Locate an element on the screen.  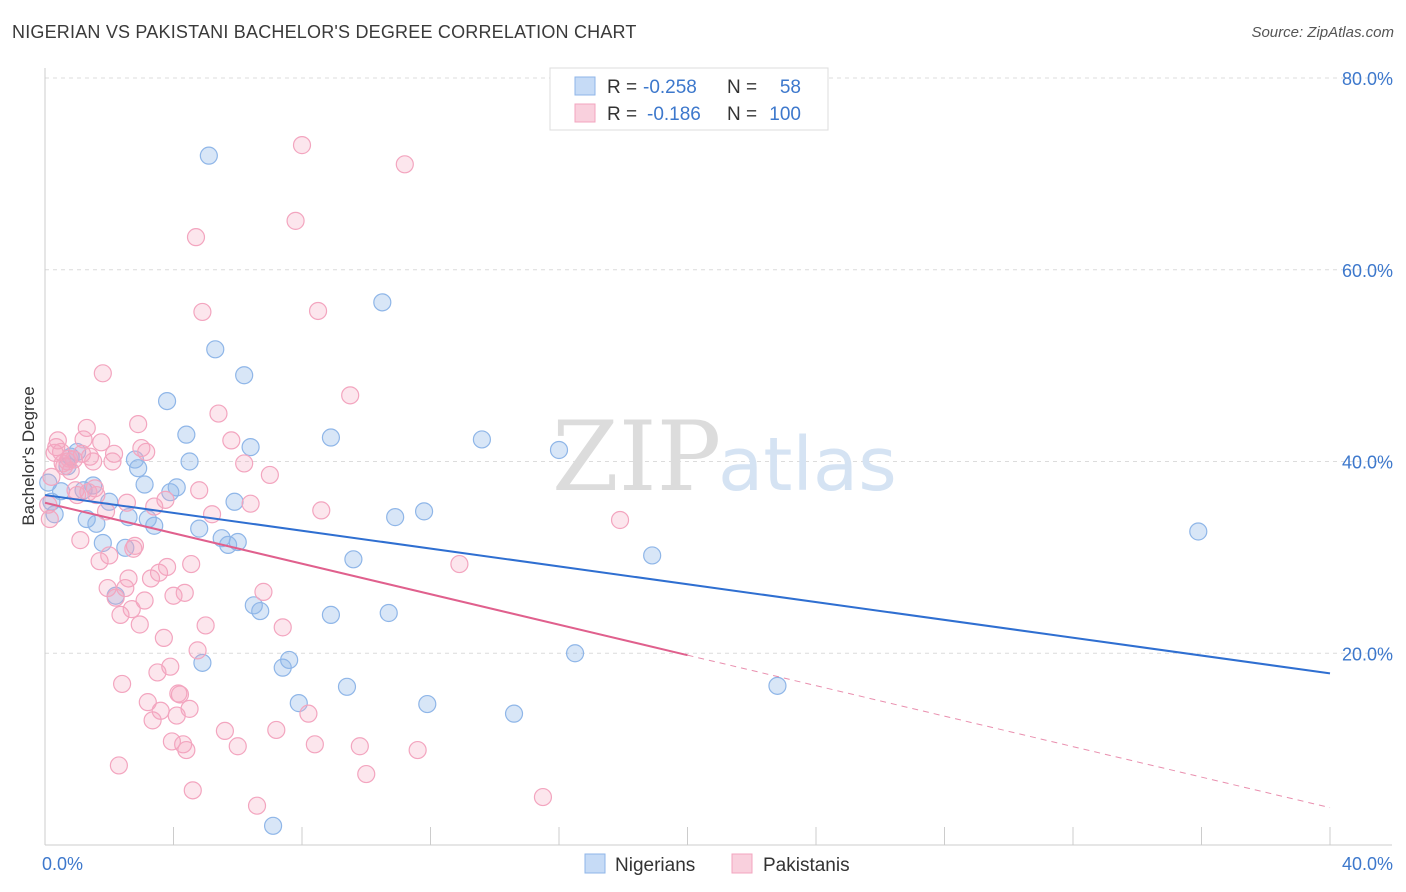
y-tick-label: 20.0% is located at coordinates (1367, 654).